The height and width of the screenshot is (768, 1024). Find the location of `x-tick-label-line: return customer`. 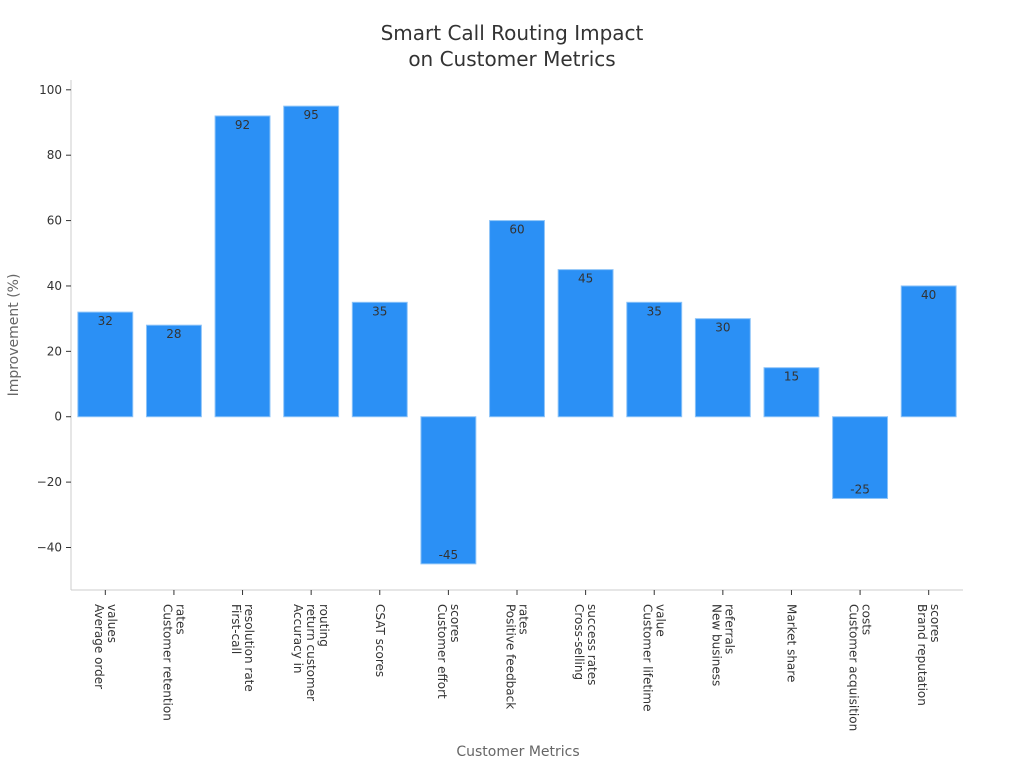

x-tick-label-line: return customer is located at coordinates (311, 652).